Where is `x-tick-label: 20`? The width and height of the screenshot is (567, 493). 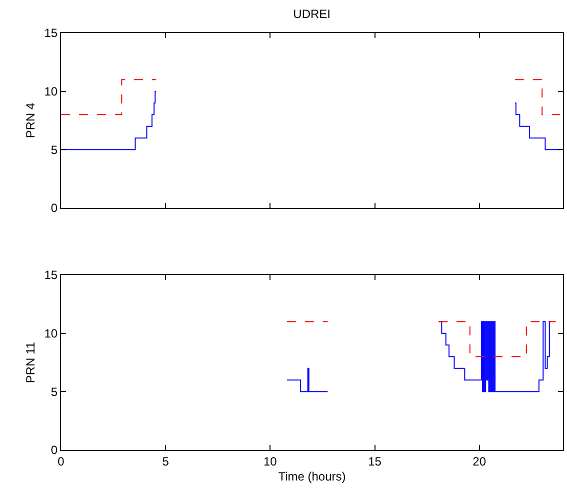
x-tick-label: 20 is located at coordinates (479, 461).